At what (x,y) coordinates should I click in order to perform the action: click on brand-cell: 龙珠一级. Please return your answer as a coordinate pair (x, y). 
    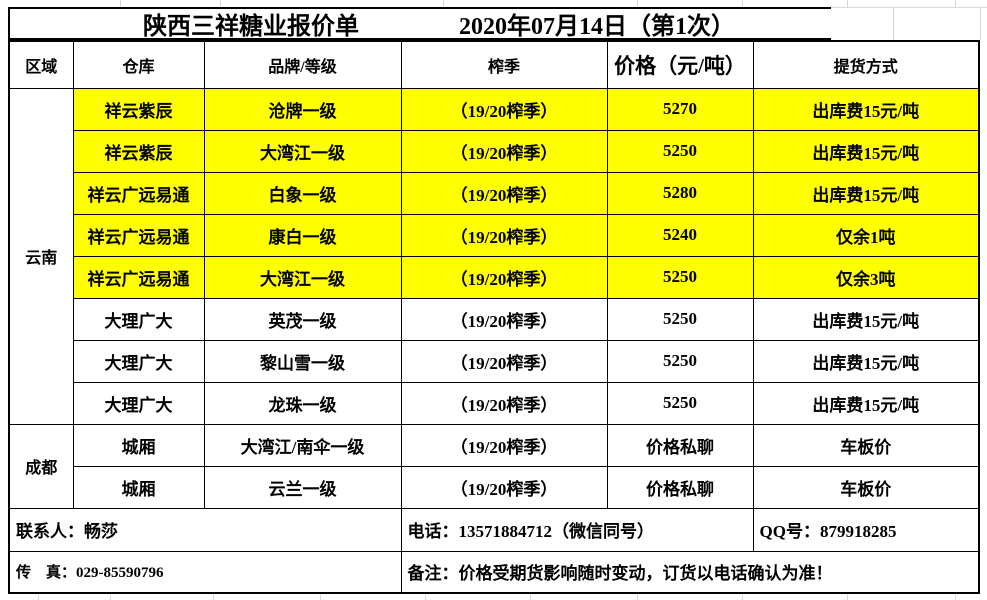
    Looking at the image, I should click on (302, 403).